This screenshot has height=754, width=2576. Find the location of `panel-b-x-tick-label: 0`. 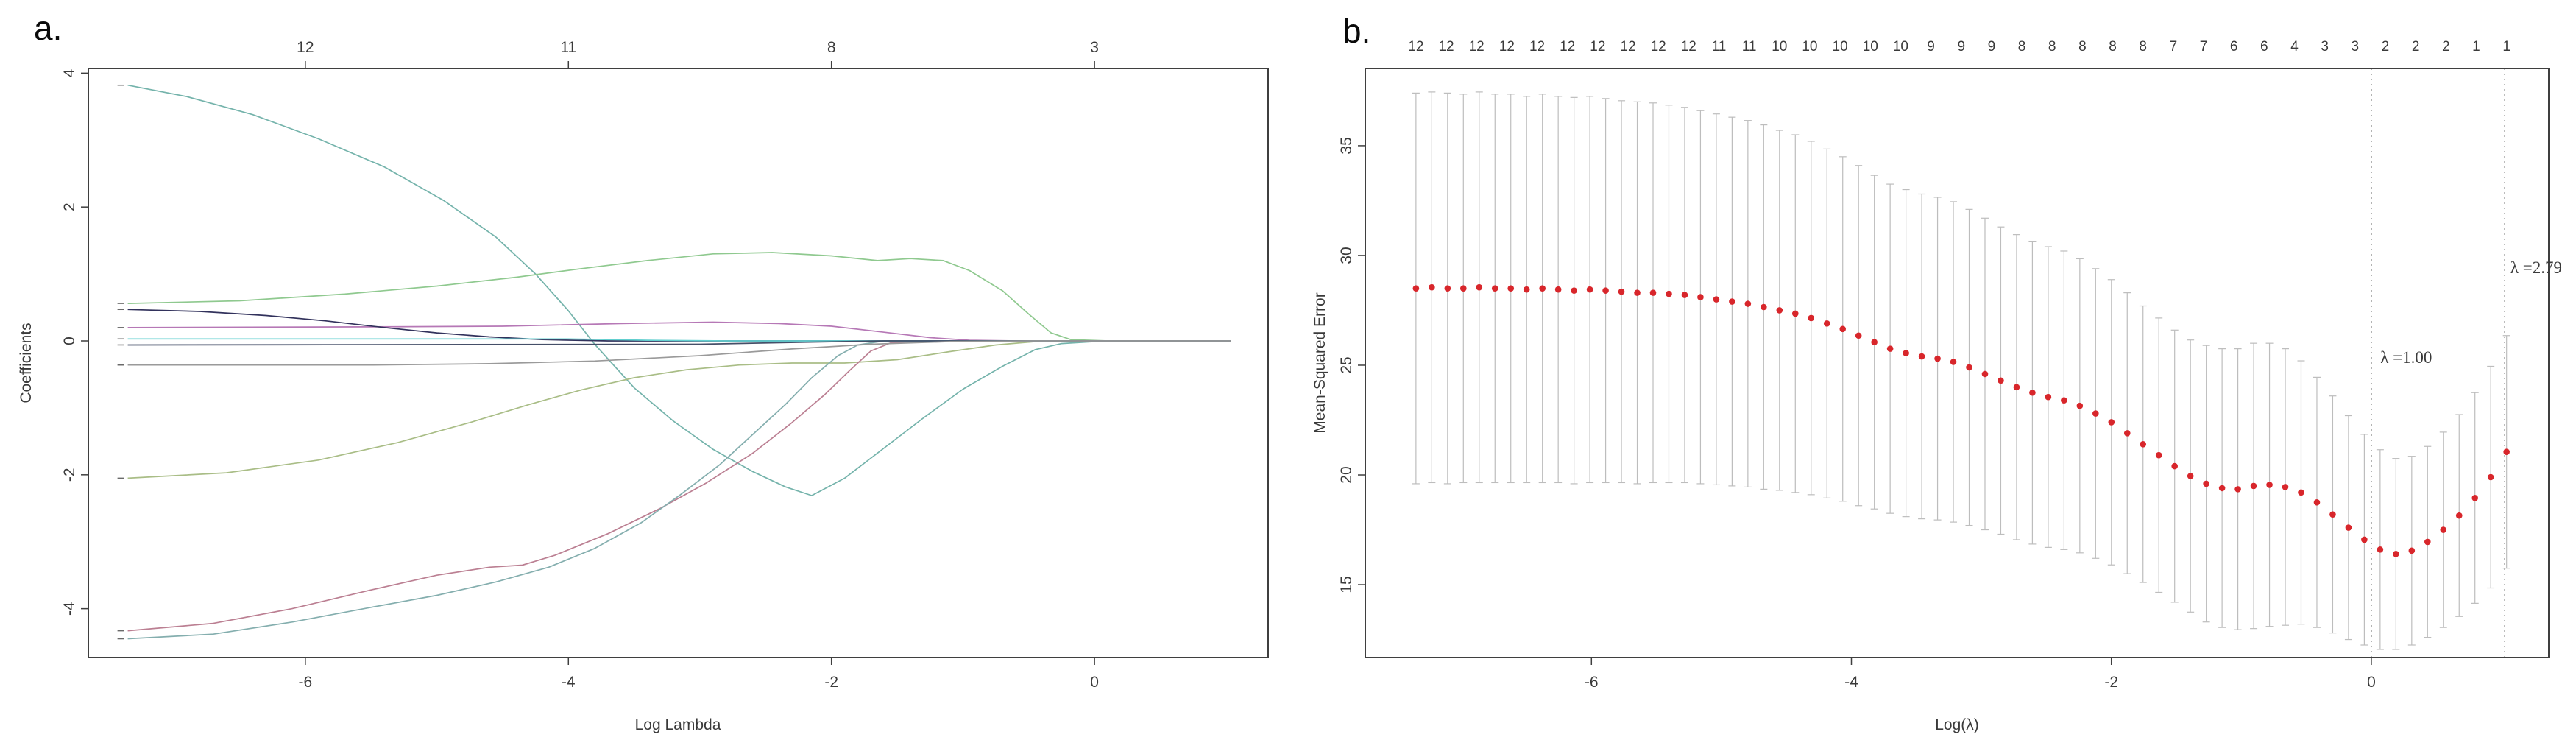

panel-b-x-tick-label: 0 is located at coordinates (2371, 682).